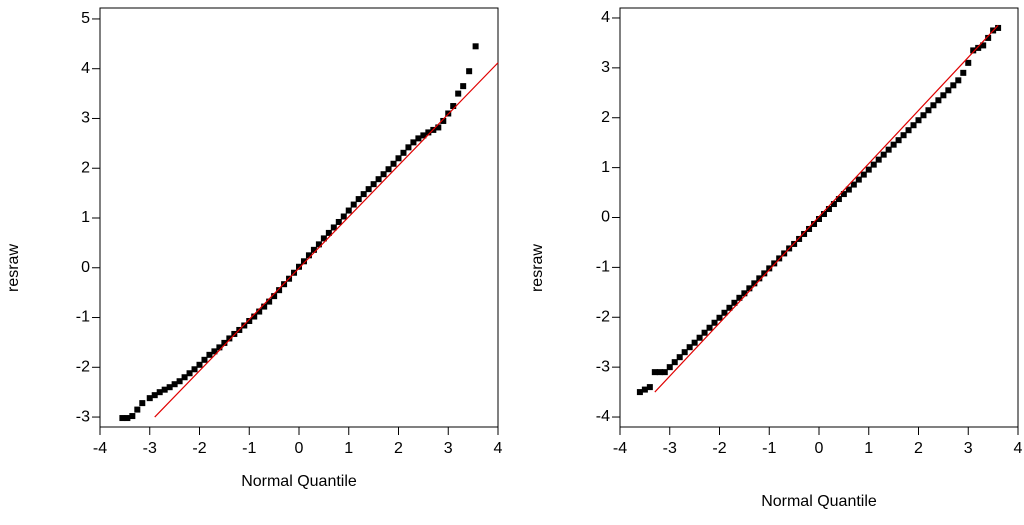 The height and width of the screenshot is (525, 1024). Describe the element at coordinates (85, 68) in the screenshot. I see `y-tick-label: 4` at that location.